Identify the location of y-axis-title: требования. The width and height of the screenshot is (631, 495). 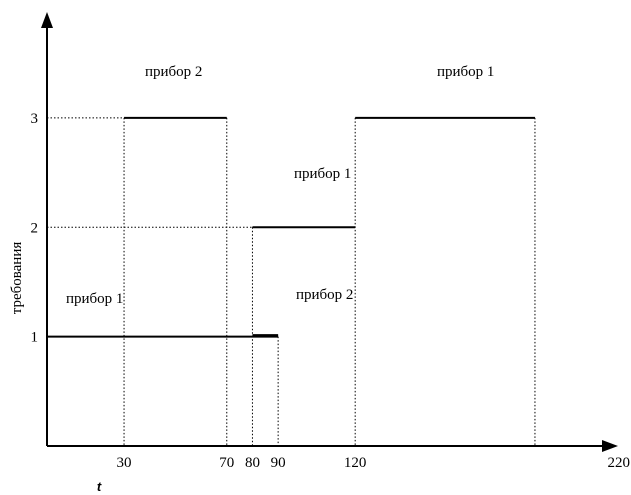
(17, 278).